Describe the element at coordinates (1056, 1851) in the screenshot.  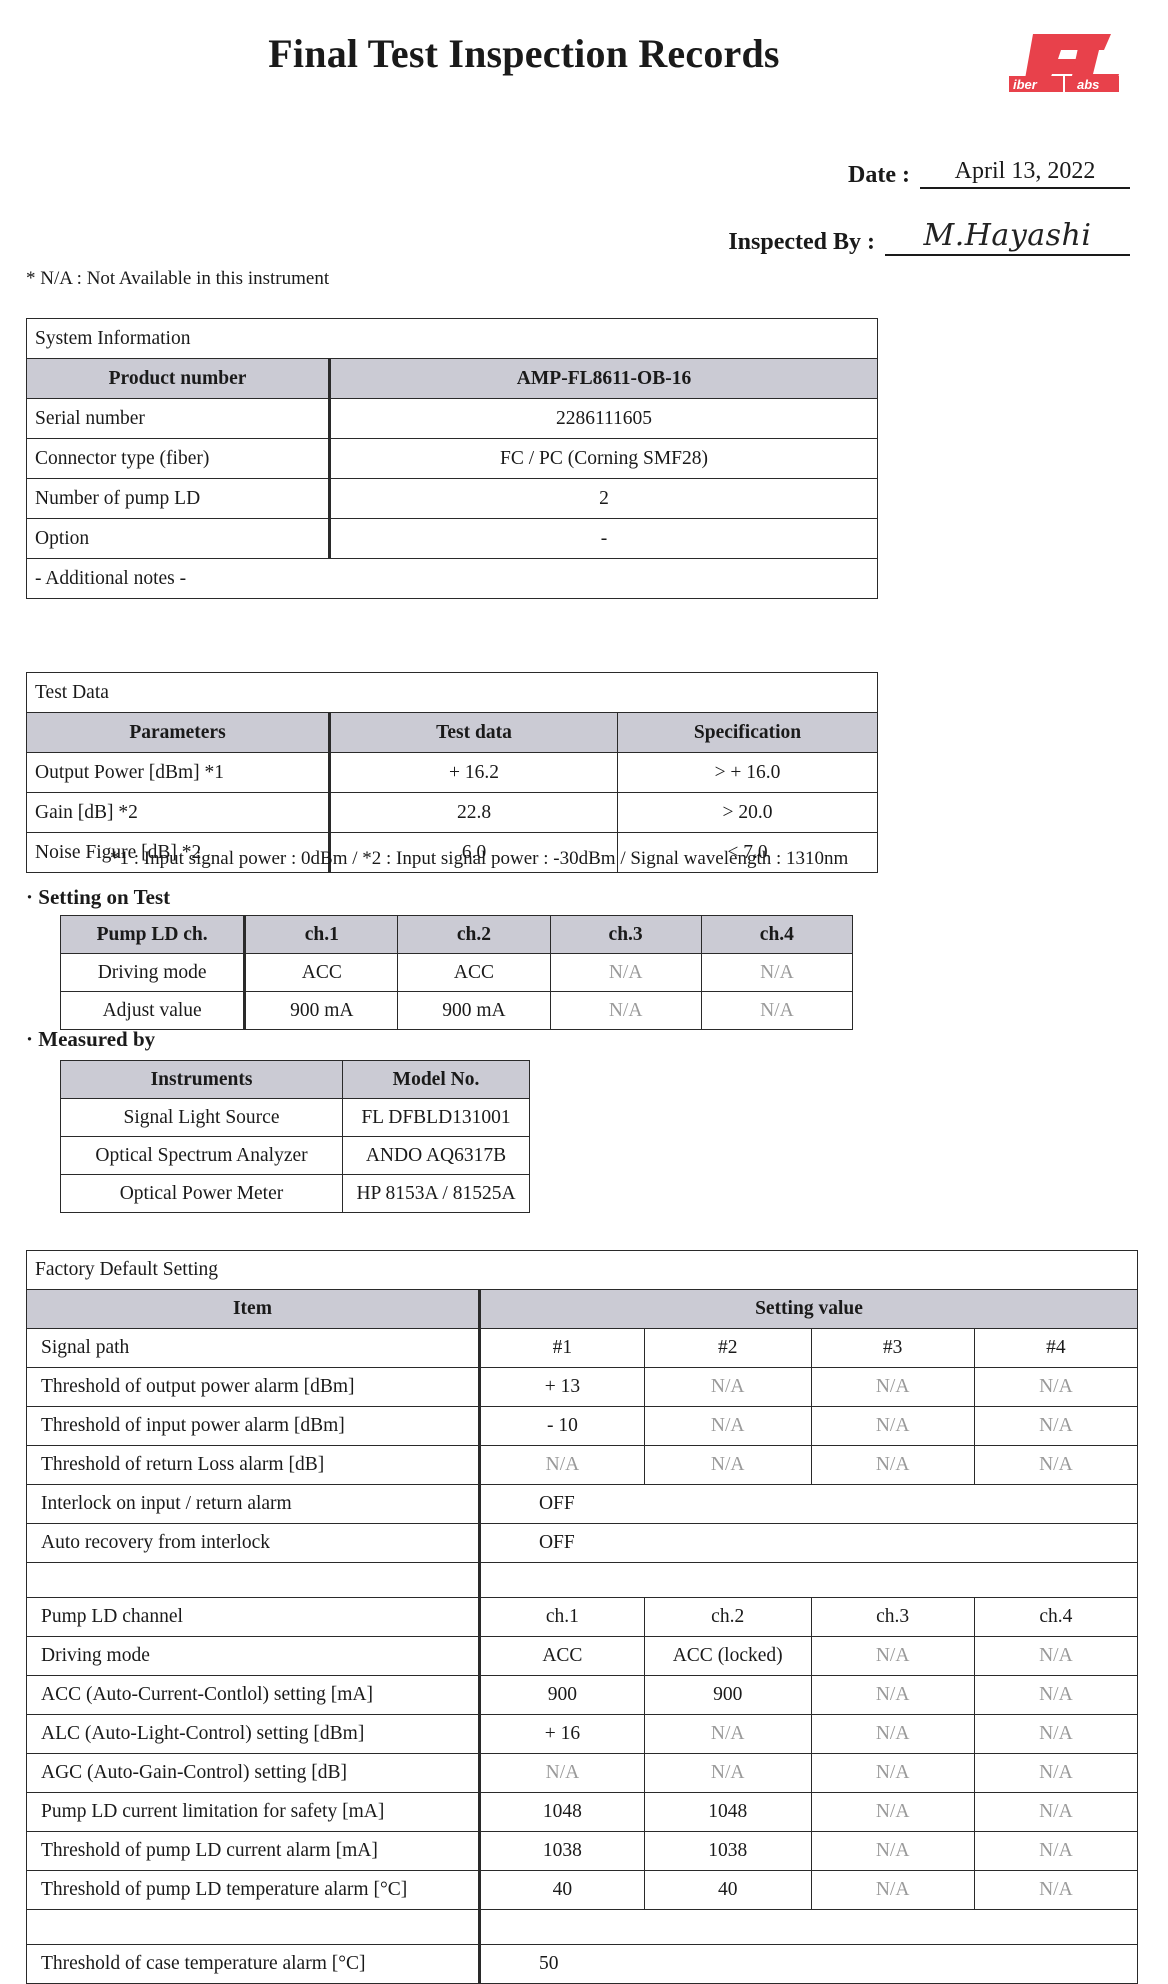
I see `threshold-pump-ld-current-alarm-4: N/A` at that location.